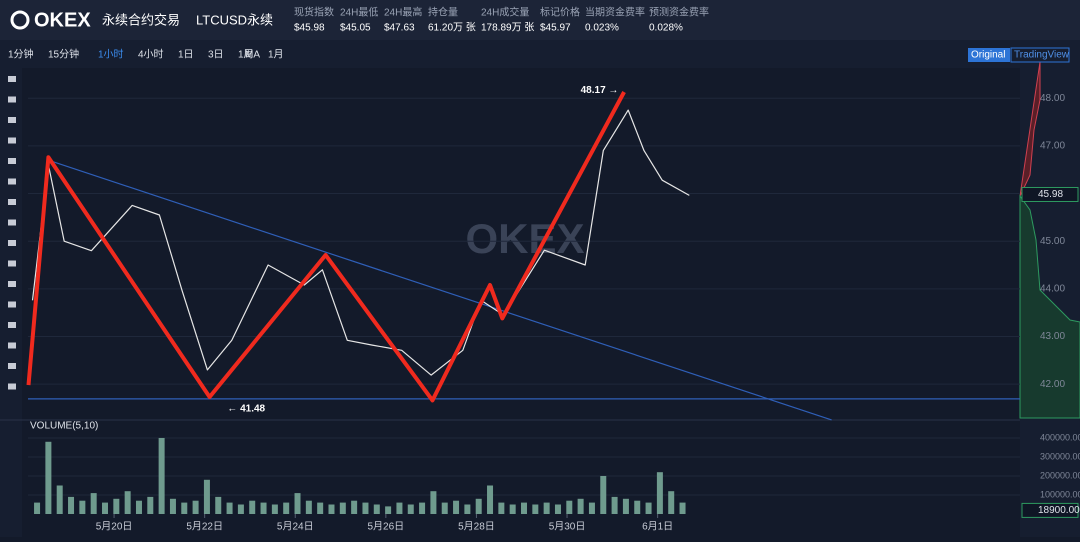  Describe the element at coordinates (309, 28) in the screenshot. I see `stat-value: $45.98` at that location.